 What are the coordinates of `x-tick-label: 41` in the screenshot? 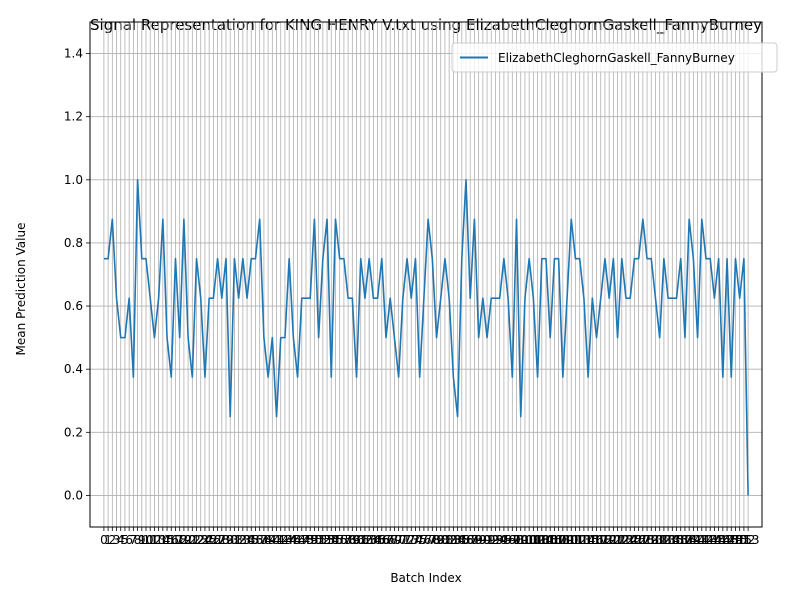 It's located at (276, 540).